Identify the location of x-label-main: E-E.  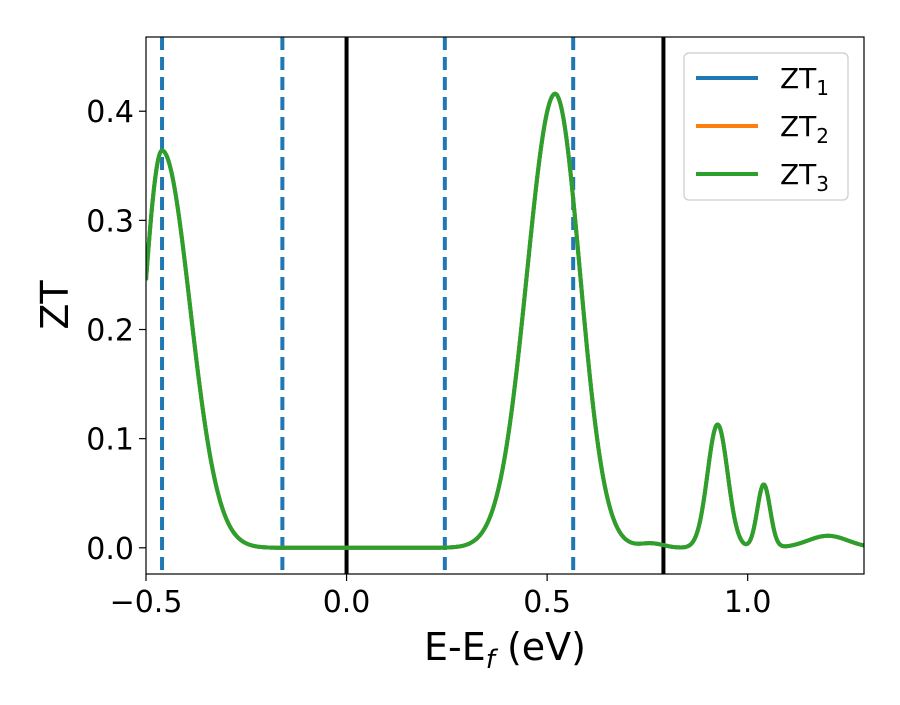
(455, 647).